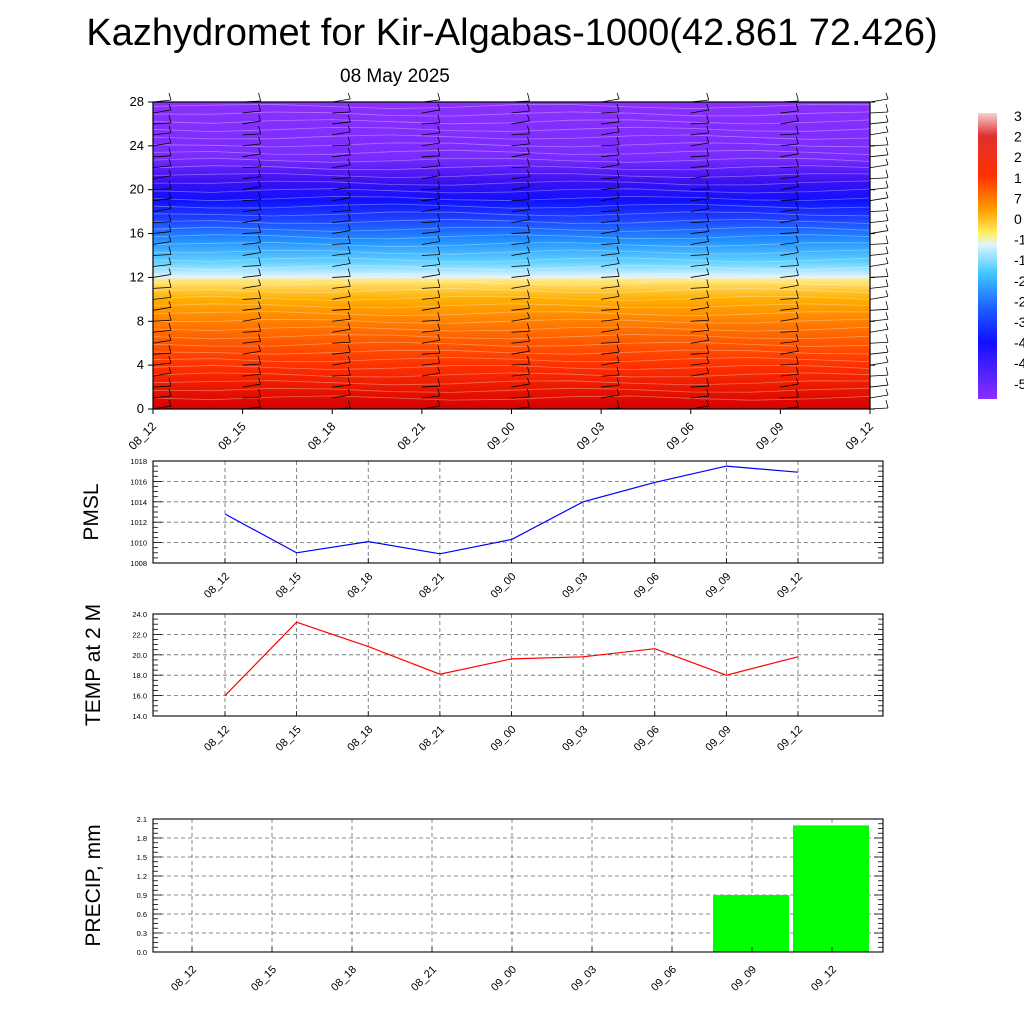  I want to click on colorbar-labels: 3 2 2 1 7 0 -1 -1 -2 -2 -3 -4 -4 -5, so click(1019, 250).